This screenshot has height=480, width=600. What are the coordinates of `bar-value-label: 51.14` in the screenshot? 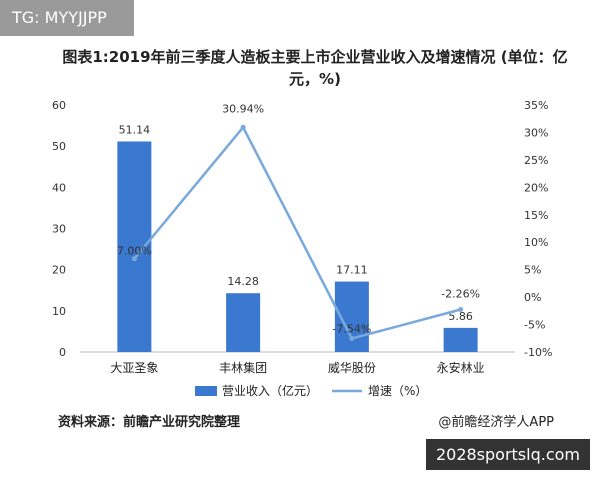 It's located at (135, 129).